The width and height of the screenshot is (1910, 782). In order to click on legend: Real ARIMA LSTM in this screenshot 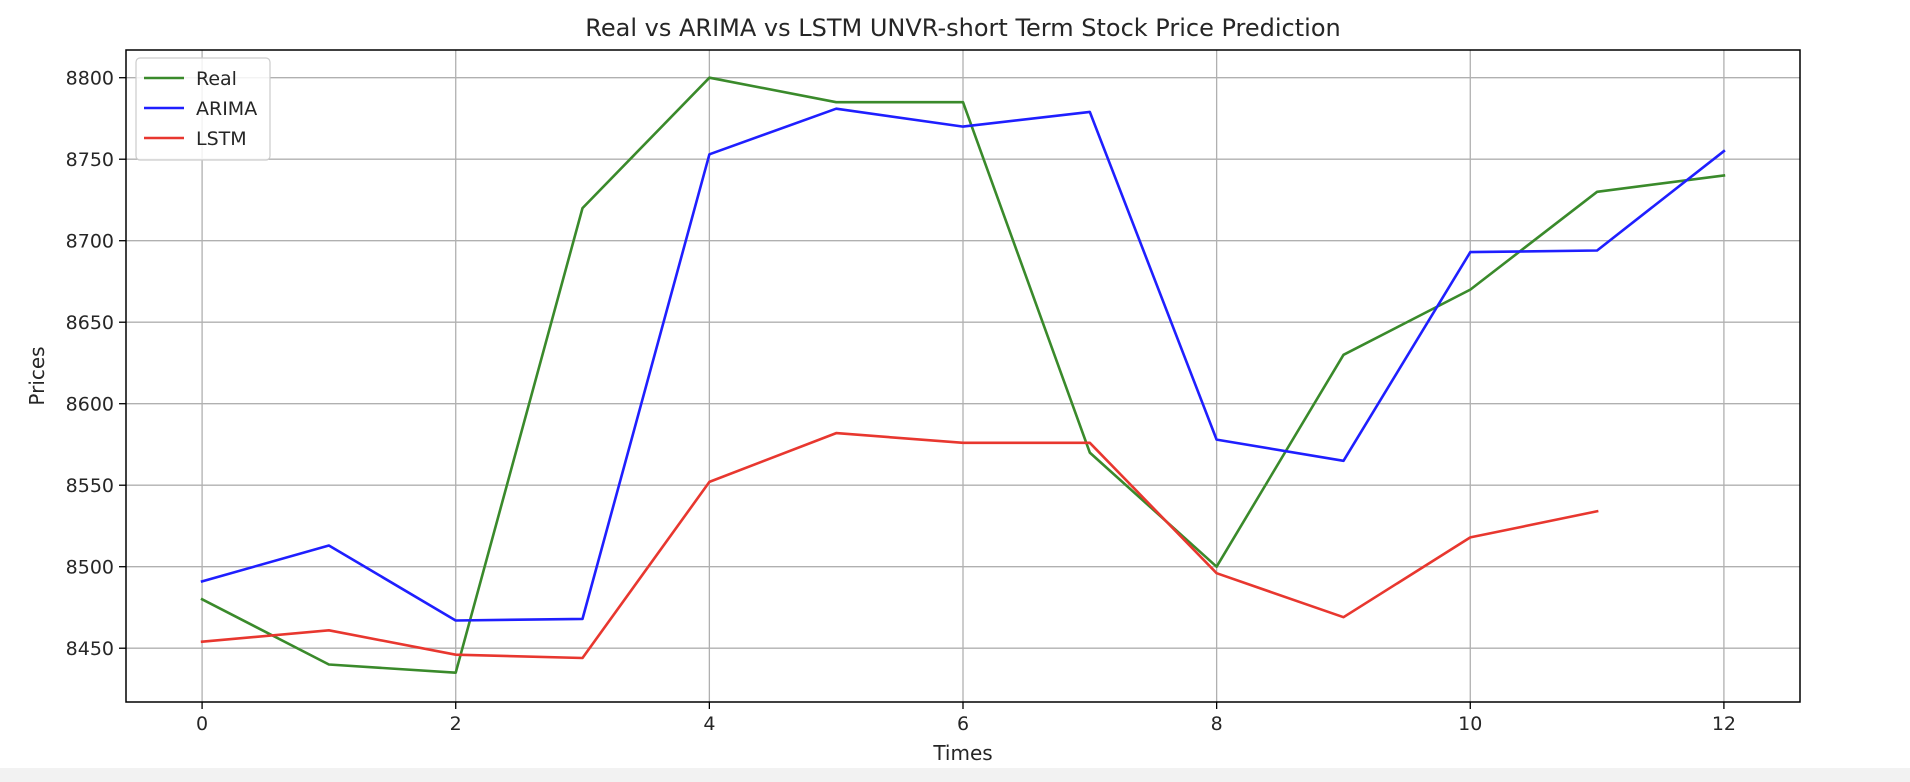, I will do `click(203, 109)`.